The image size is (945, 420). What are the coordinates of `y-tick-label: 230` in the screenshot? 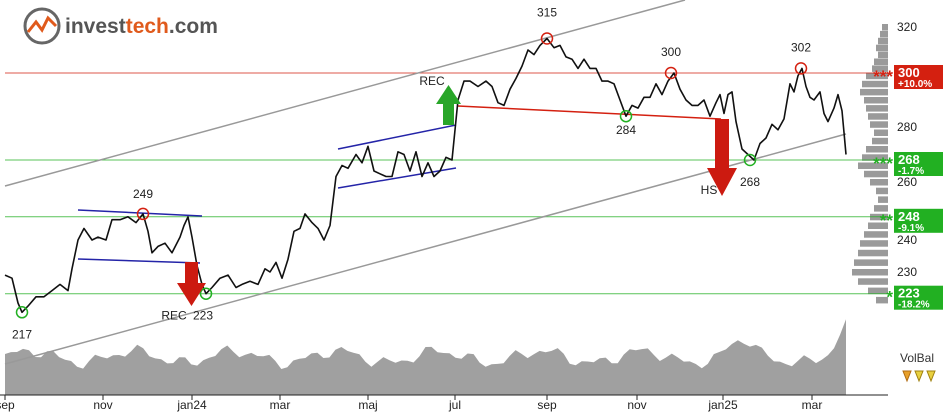 It's located at (907, 272).